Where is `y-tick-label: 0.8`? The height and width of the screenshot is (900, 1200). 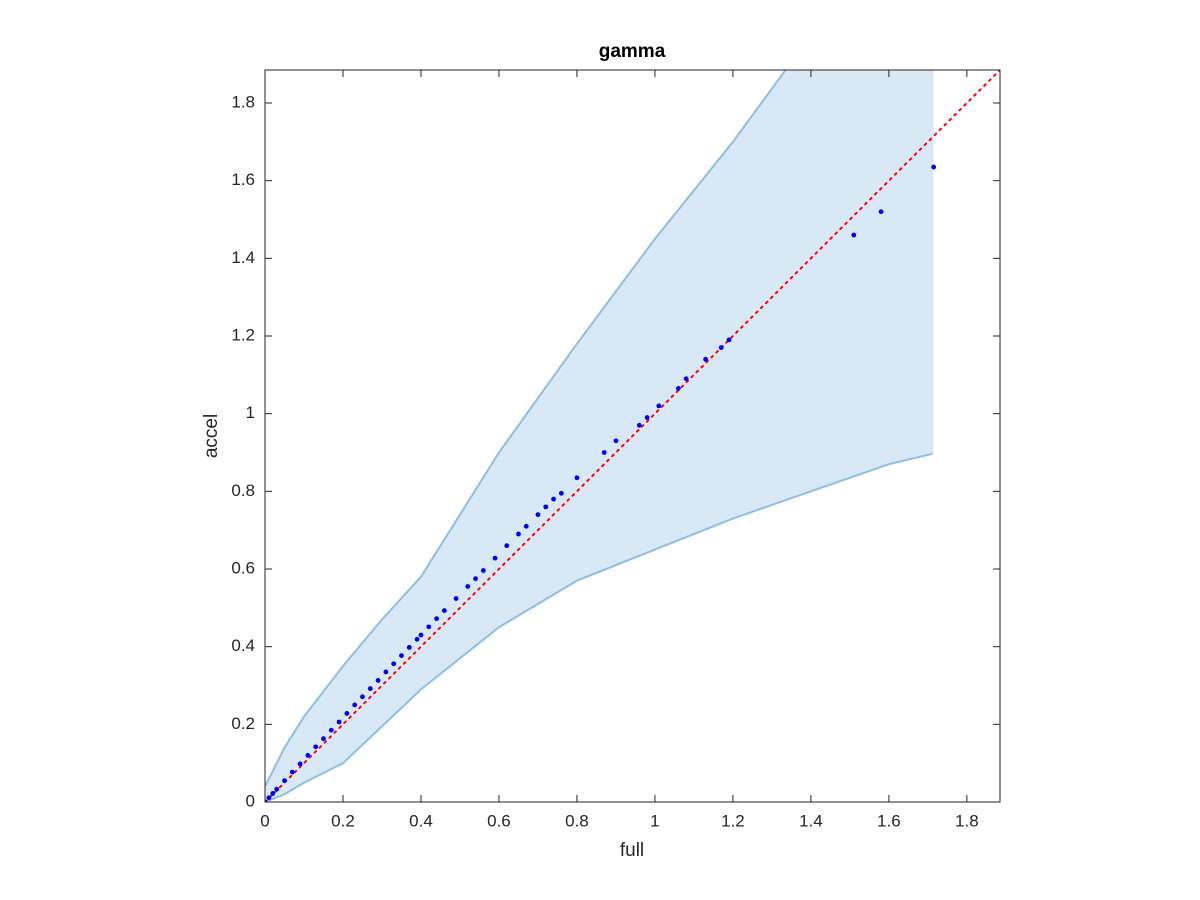 y-tick-label: 0.8 is located at coordinates (243, 490).